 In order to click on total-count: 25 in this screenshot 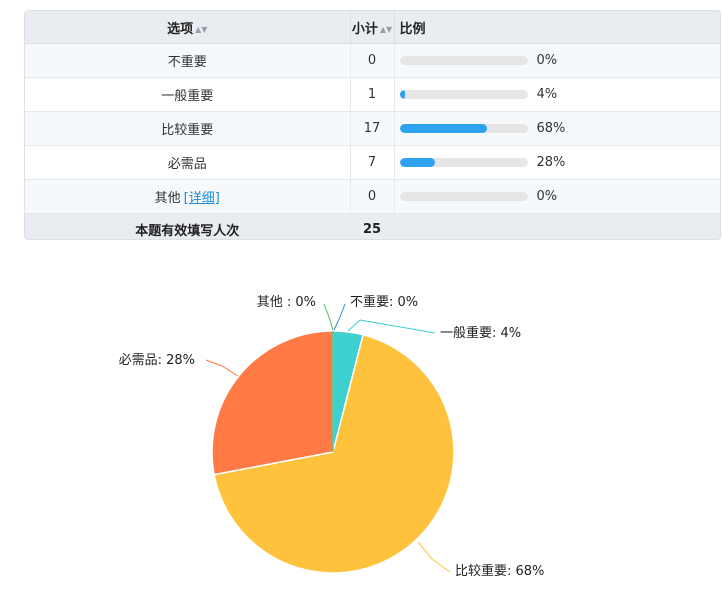, I will do `click(371, 226)`.